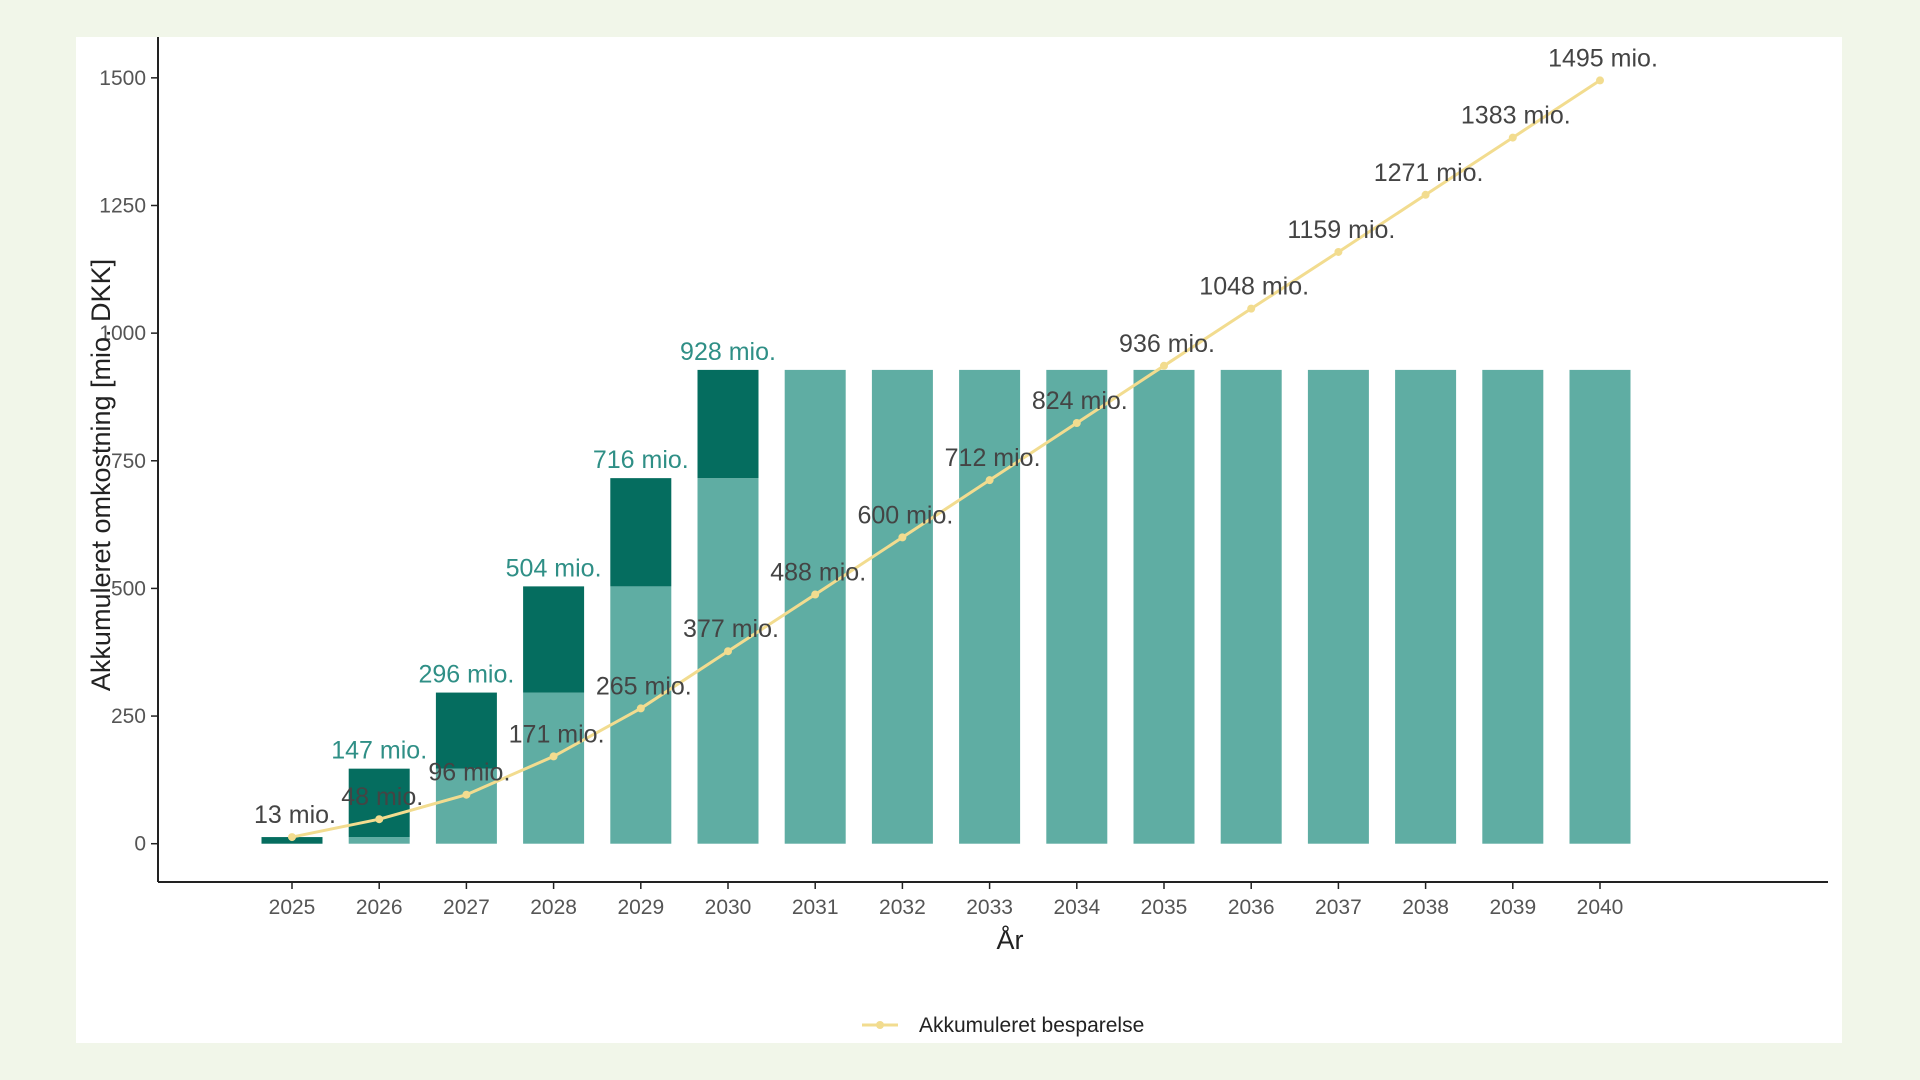  Describe the element at coordinates (1031, 1025) in the screenshot. I see `legend-label: Akkumuleret besparelse` at that location.